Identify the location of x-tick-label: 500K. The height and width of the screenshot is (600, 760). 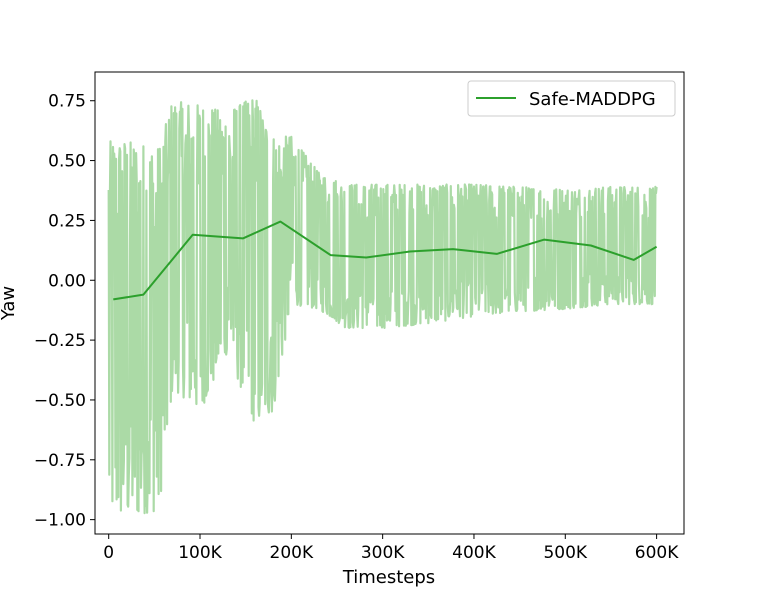
(565, 553).